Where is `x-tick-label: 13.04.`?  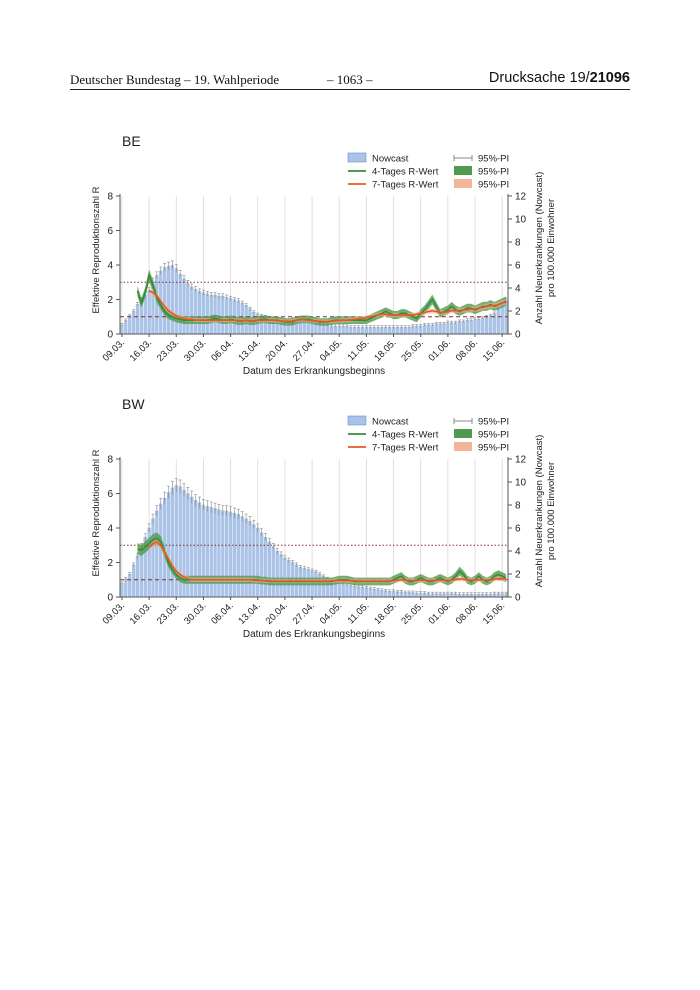 x-tick-label: 13.04. is located at coordinates (249, 350).